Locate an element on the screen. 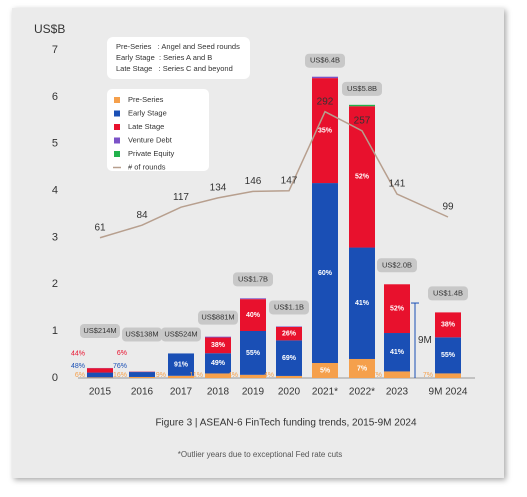 Image resolution: width=527 pixels, height=497 pixels. rounds-label: 141 is located at coordinates (397, 184).